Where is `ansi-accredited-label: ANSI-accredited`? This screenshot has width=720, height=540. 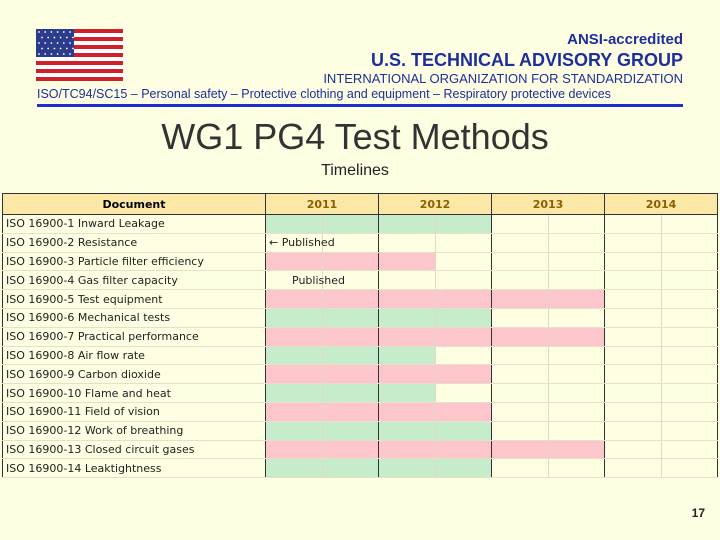 ansi-accredited-label: ANSI-accredited is located at coordinates (625, 39).